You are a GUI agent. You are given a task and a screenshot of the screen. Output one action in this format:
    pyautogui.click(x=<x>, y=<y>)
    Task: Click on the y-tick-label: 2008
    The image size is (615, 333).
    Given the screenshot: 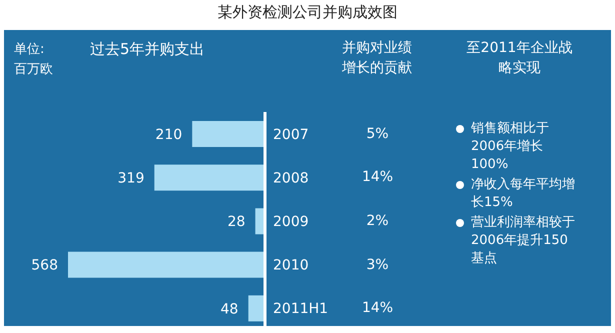 What is the action you would take?
    pyautogui.click(x=291, y=178)
    